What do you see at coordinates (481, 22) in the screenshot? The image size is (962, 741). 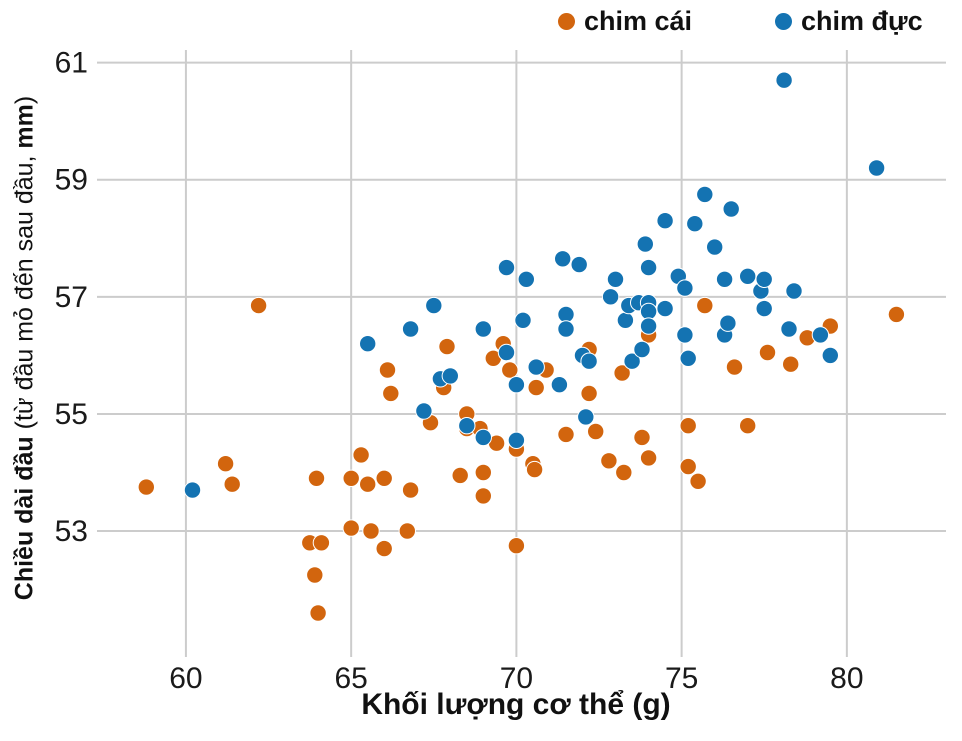 I see `legend: chim cái chim đực` at bounding box center [481, 22].